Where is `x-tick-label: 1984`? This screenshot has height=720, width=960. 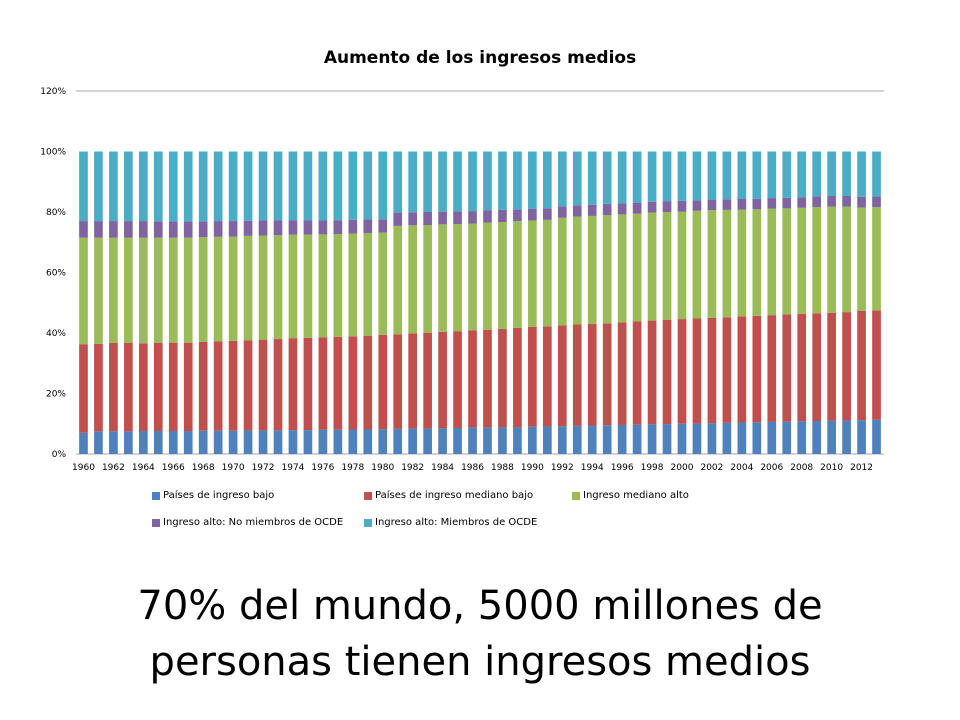
x-tick-label: 1984 is located at coordinates (442, 468).